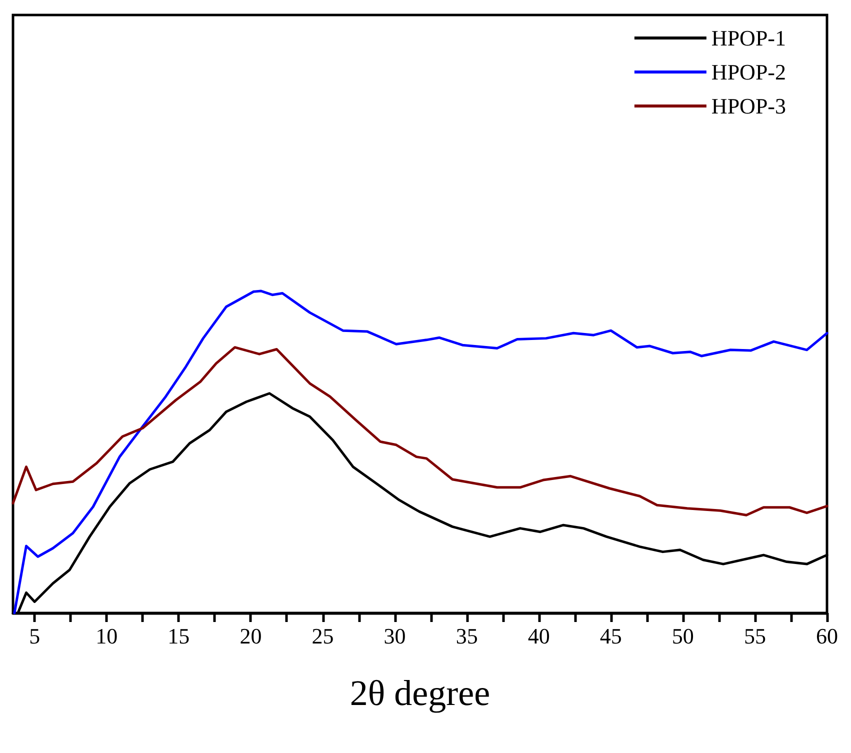 The width and height of the screenshot is (851, 753). What do you see at coordinates (107, 636) in the screenshot?
I see `x-tick-label: 10` at bounding box center [107, 636].